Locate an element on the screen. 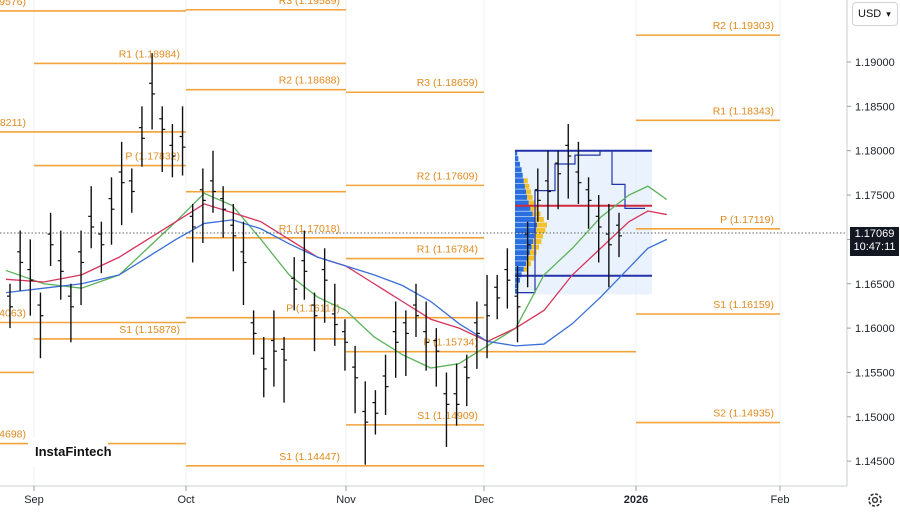  current-price-badge: 1.17069 10:47:11 is located at coordinates (874, 241).